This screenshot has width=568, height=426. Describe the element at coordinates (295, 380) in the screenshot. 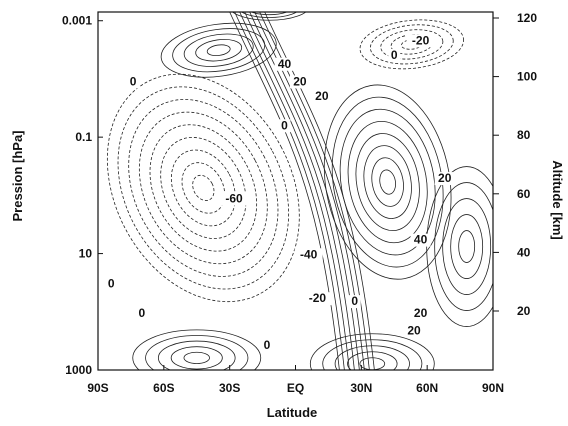

I see `x-axis: 90S 60S 30S EQ 30N 60N 90N` at that location.